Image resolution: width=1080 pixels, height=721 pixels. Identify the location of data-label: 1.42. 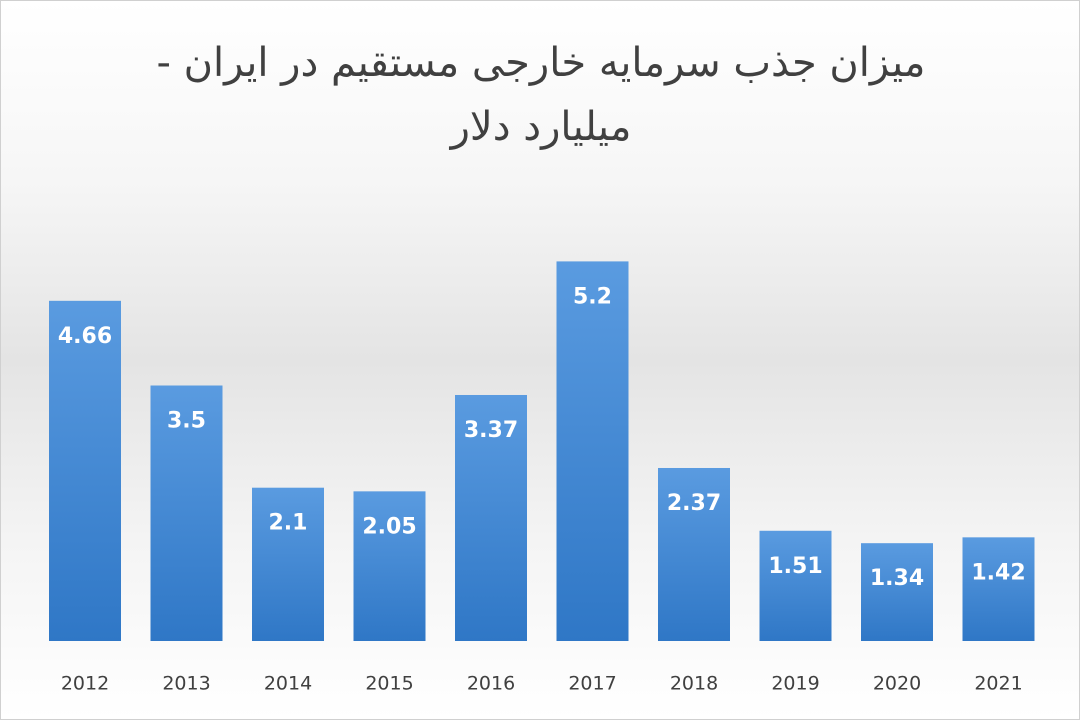
(998, 572).